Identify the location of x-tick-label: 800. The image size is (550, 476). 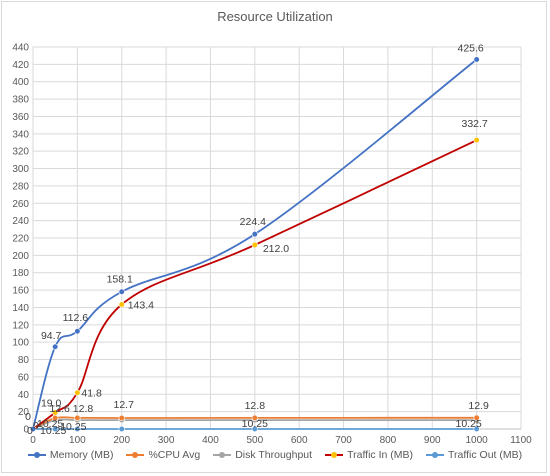
(388, 440).